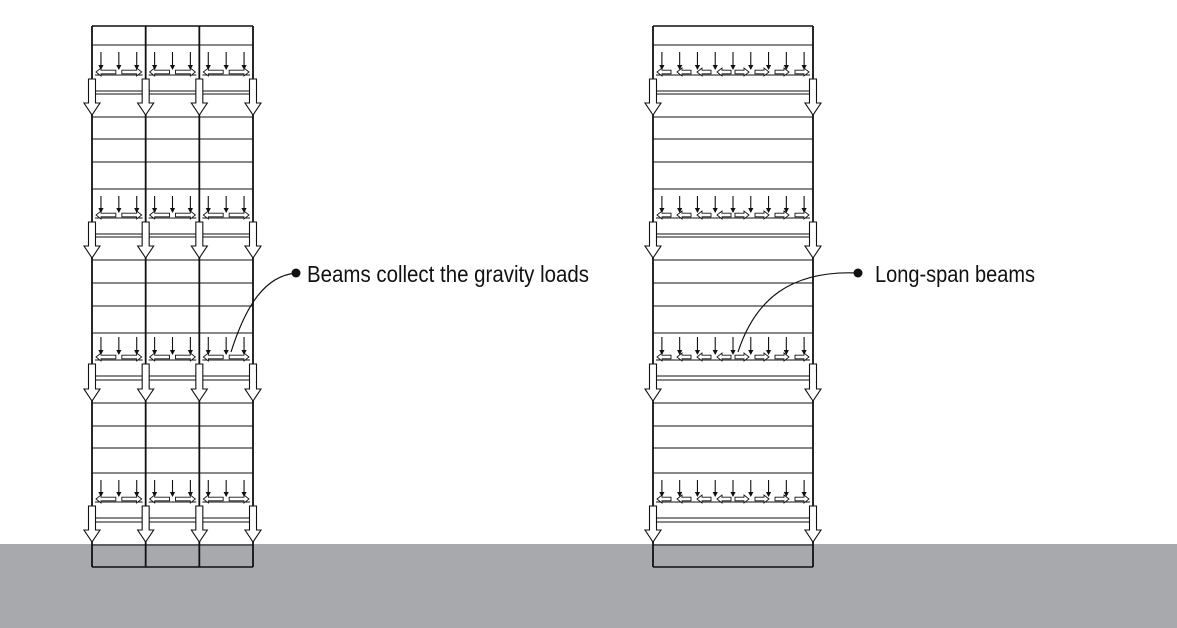 The image size is (1177, 628). I want to click on ground-band, so click(588, 586).